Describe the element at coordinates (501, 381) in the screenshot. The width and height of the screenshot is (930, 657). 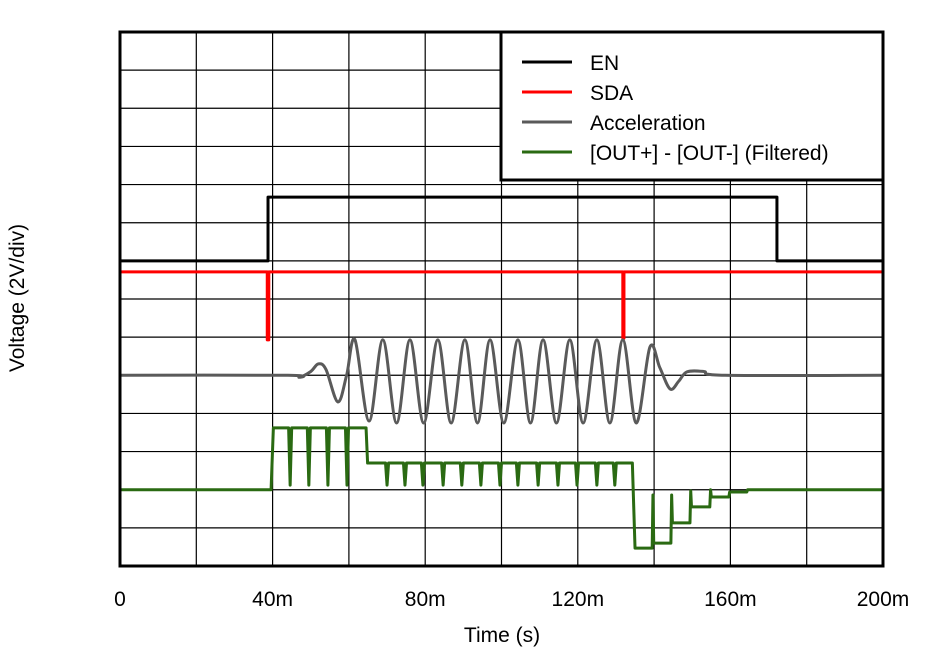
I see `series-acceleration-line` at that location.